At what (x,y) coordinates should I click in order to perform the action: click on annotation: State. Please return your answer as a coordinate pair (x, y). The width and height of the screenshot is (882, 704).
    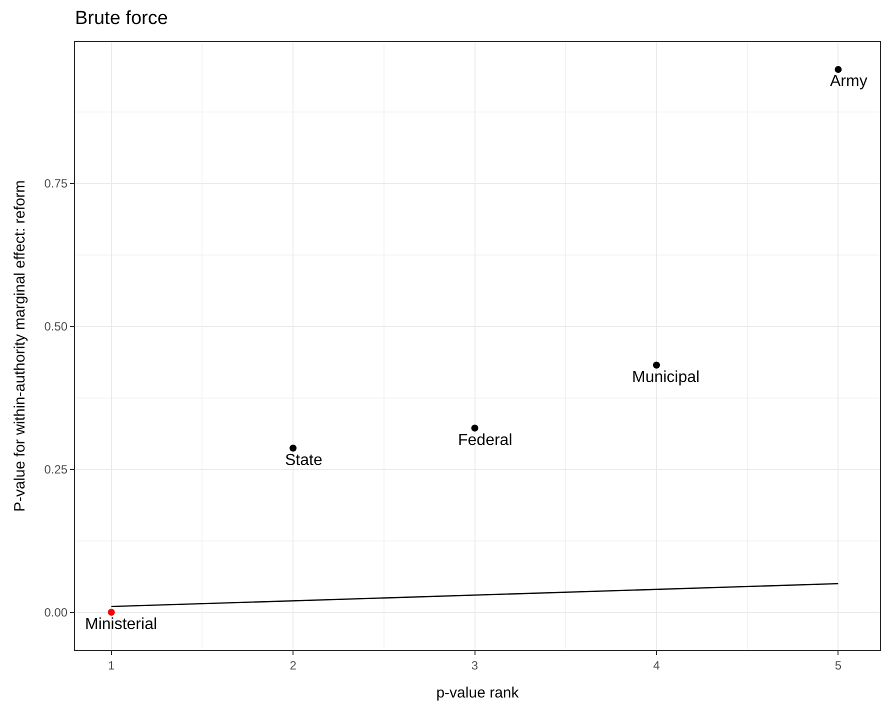
    Looking at the image, I should click on (303, 460).